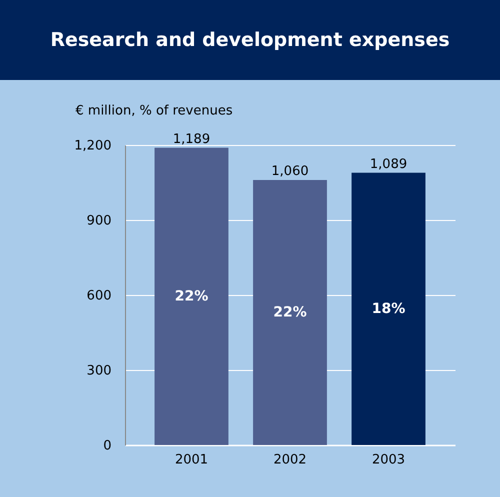 The height and width of the screenshot is (497, 500). Describe the element at coordinates (191, 460) in the screenshot. I see `x-tick-label: 2001` at that location.